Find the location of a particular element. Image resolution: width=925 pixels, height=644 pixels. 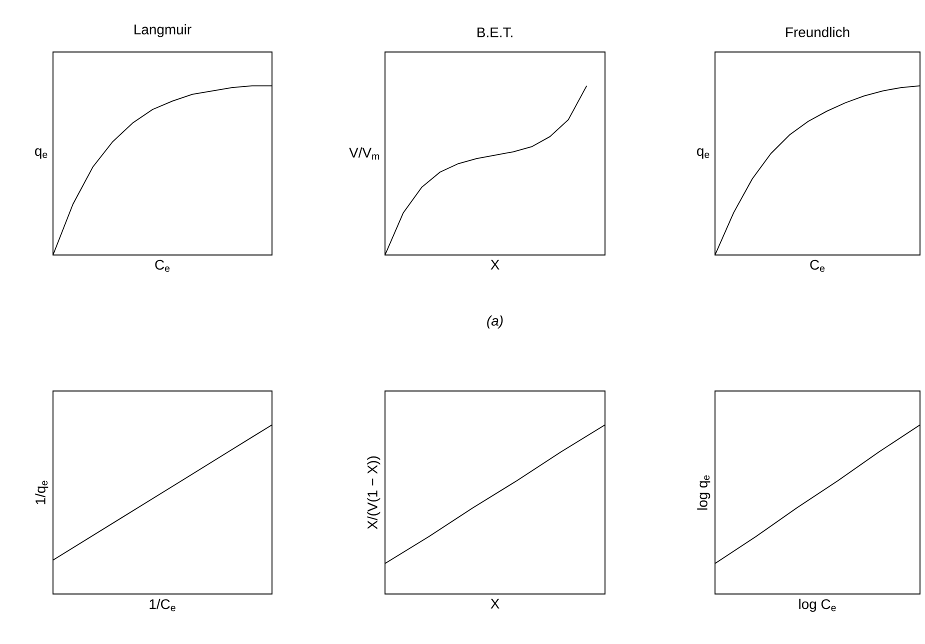

chart-title: Langmuir is located at coordinates (163, 31).